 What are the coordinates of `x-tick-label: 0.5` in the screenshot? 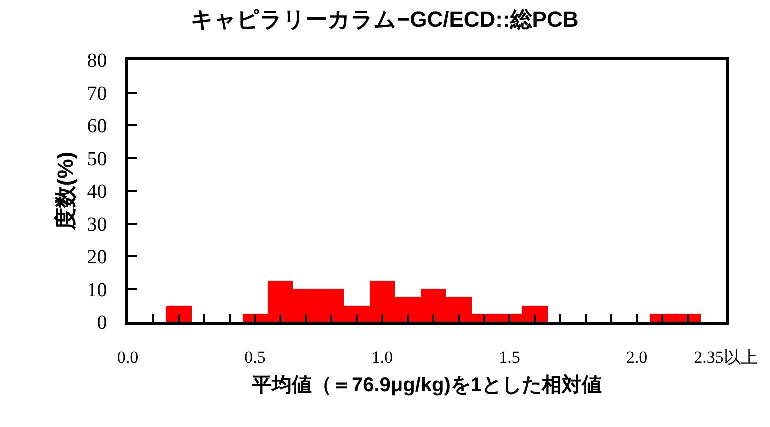 It's located at (255, 358).